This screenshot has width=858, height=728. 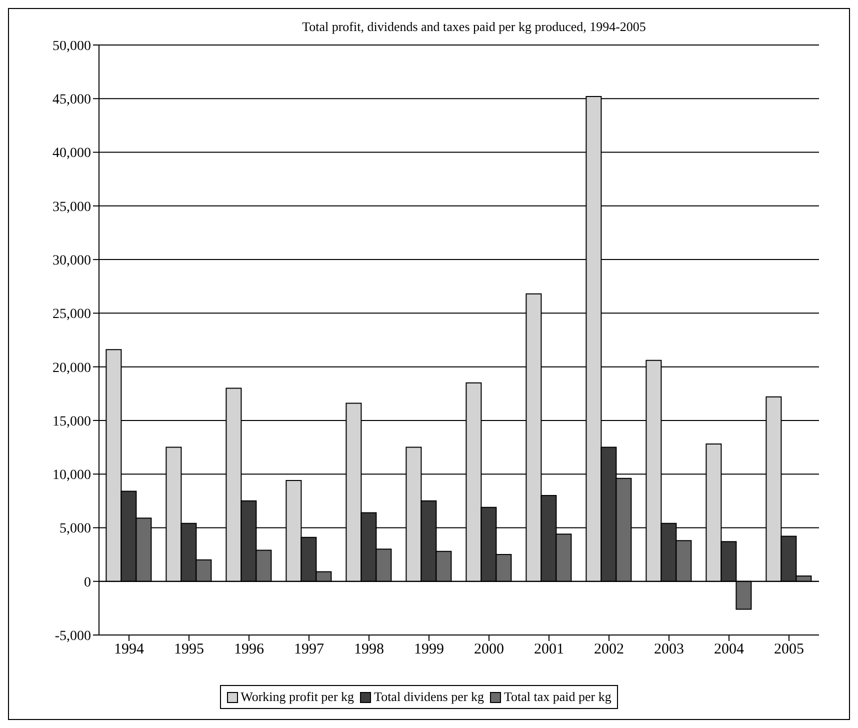 What do you see at coordinates (71, 261) in the screenshot?
I see `y-tick-label: 30,000` at bounding box center [71, 261].